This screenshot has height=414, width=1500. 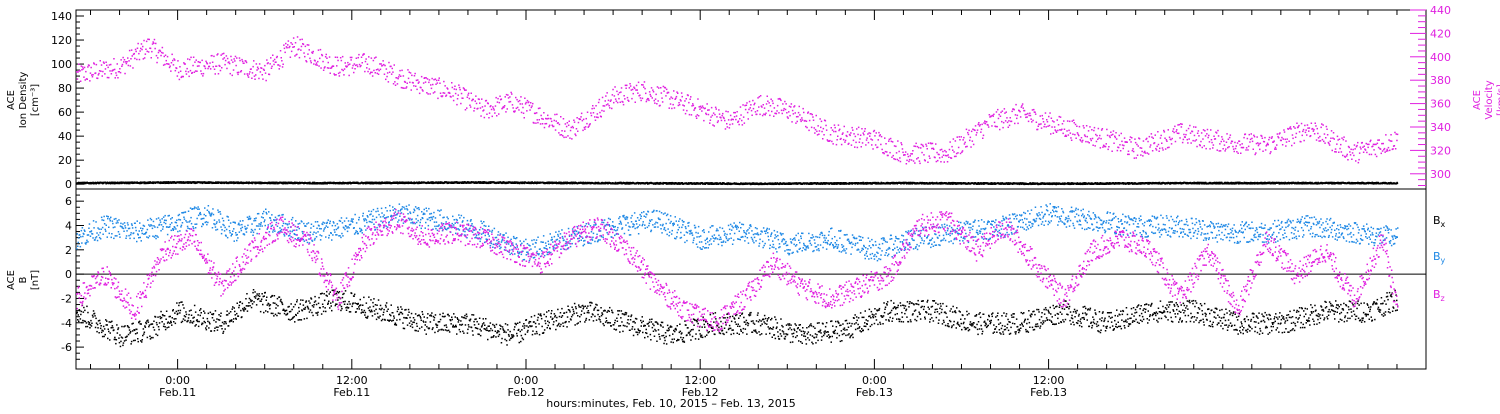 I want to click on legend-entry-bz: Bz, so click(x=1439, y=295).